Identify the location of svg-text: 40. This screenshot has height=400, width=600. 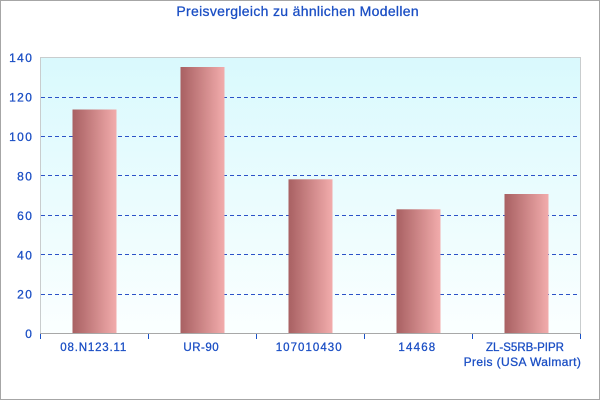
(25, 255).